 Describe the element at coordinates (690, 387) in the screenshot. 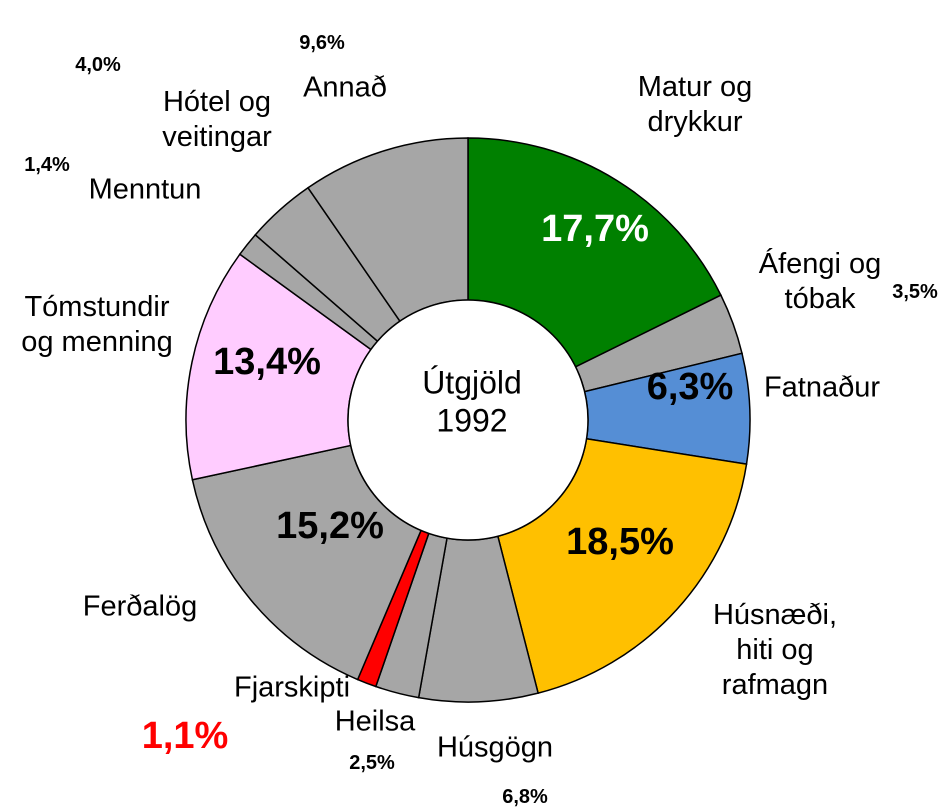

I see `value-label: 6,3%` at that location.